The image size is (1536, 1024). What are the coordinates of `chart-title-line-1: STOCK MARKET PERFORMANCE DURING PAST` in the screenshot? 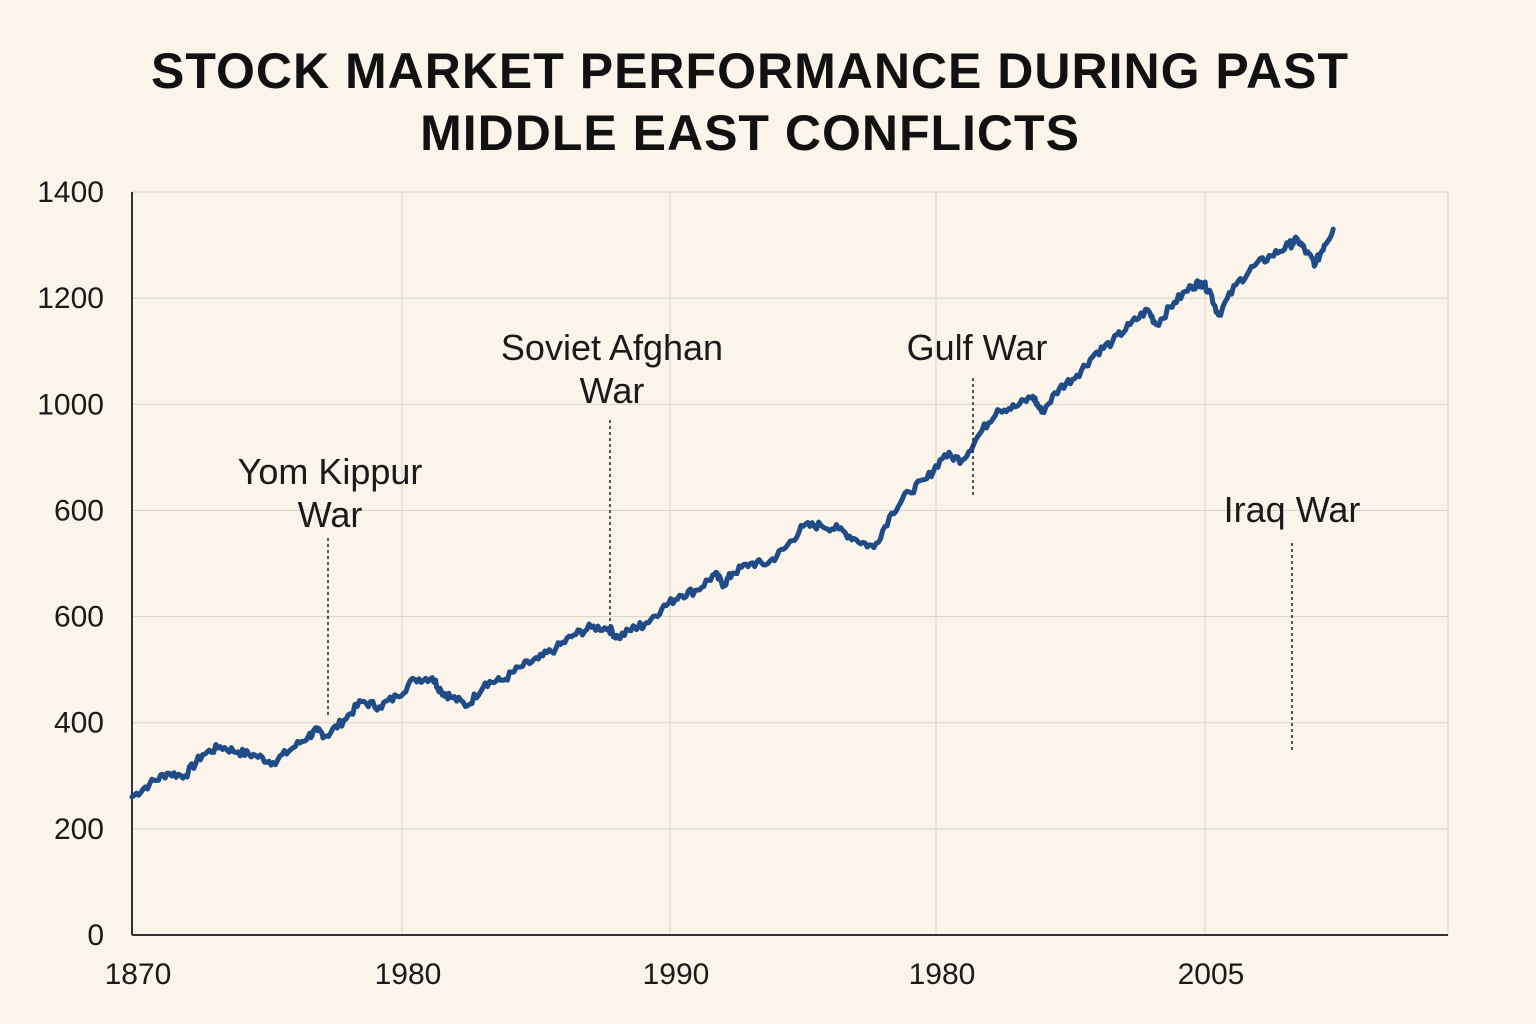 It's located at (750, 71).